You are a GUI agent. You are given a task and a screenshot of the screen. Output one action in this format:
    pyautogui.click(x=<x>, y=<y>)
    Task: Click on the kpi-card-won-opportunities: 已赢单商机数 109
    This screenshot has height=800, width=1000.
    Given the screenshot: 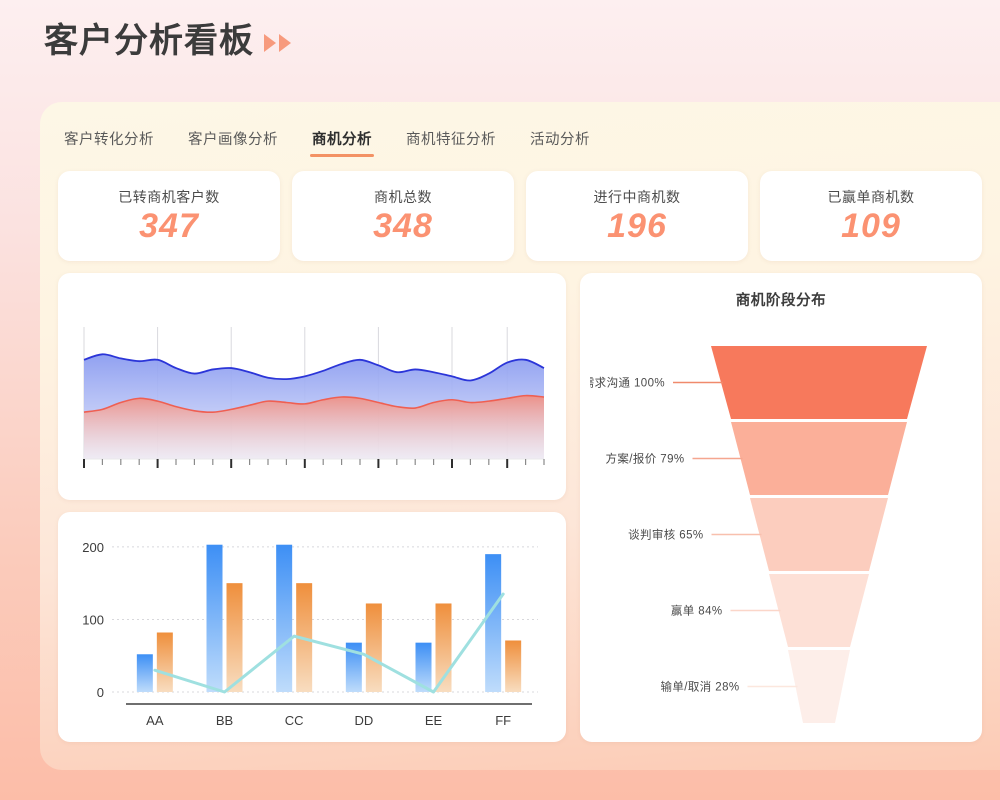 What is the action you would take?
    pyautogui.click(x=871, y=216)
    